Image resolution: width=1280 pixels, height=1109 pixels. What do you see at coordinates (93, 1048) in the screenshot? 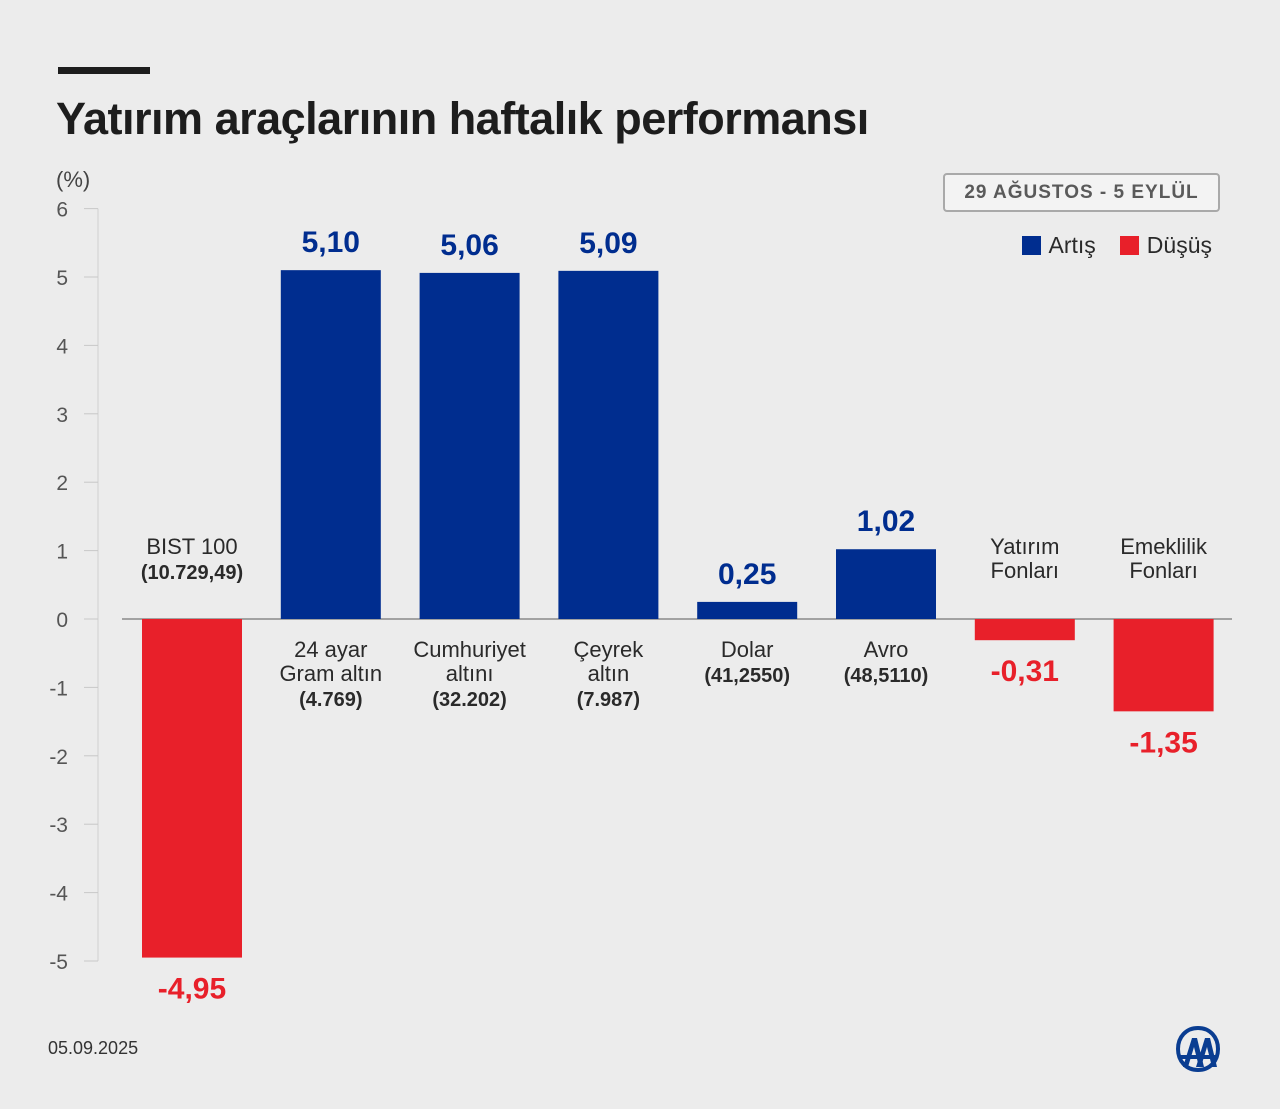
I see `footer-date: 05.09.2025` at bounding box center [93, 1048].